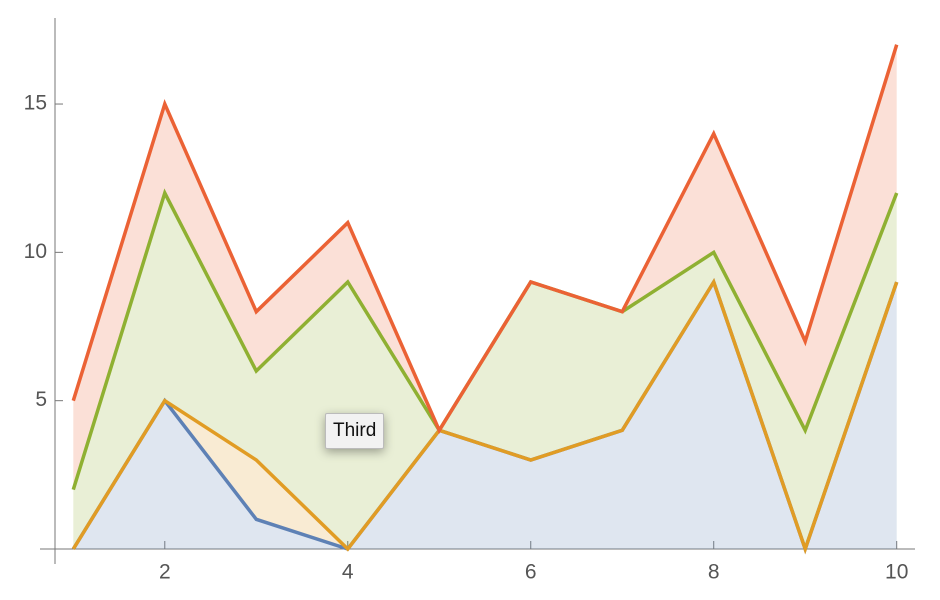 This screenshot has width=940, height=600. Describe the element at coordinates (355, 431) in the screenshot. I see `tooltip: Third` at that location.